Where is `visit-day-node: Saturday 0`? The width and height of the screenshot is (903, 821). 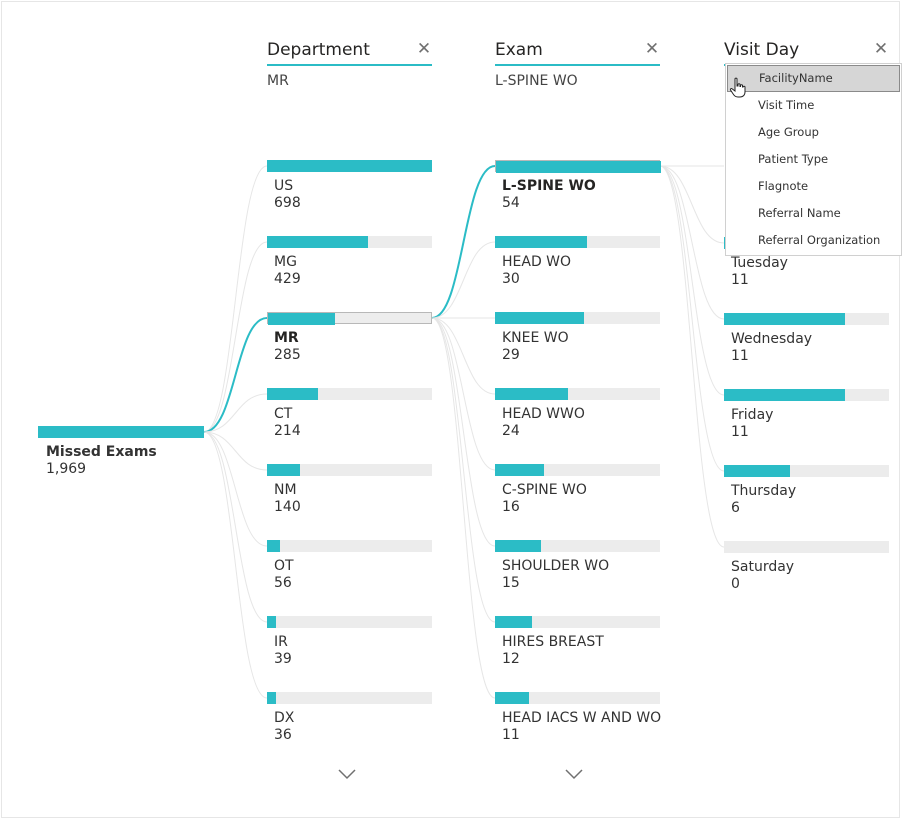
visit-day-node: Saturday 0 is located at coordinates (806, 571).